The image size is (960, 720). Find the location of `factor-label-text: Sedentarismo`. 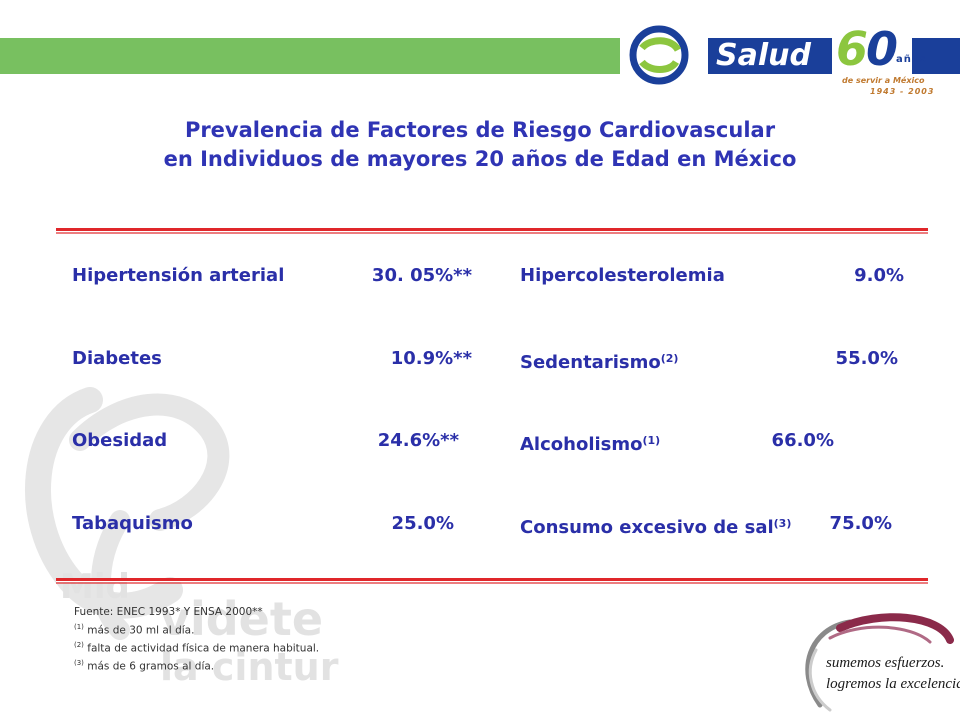

factor-label-text: Sedentarismo is located at coordinates (590, 362).